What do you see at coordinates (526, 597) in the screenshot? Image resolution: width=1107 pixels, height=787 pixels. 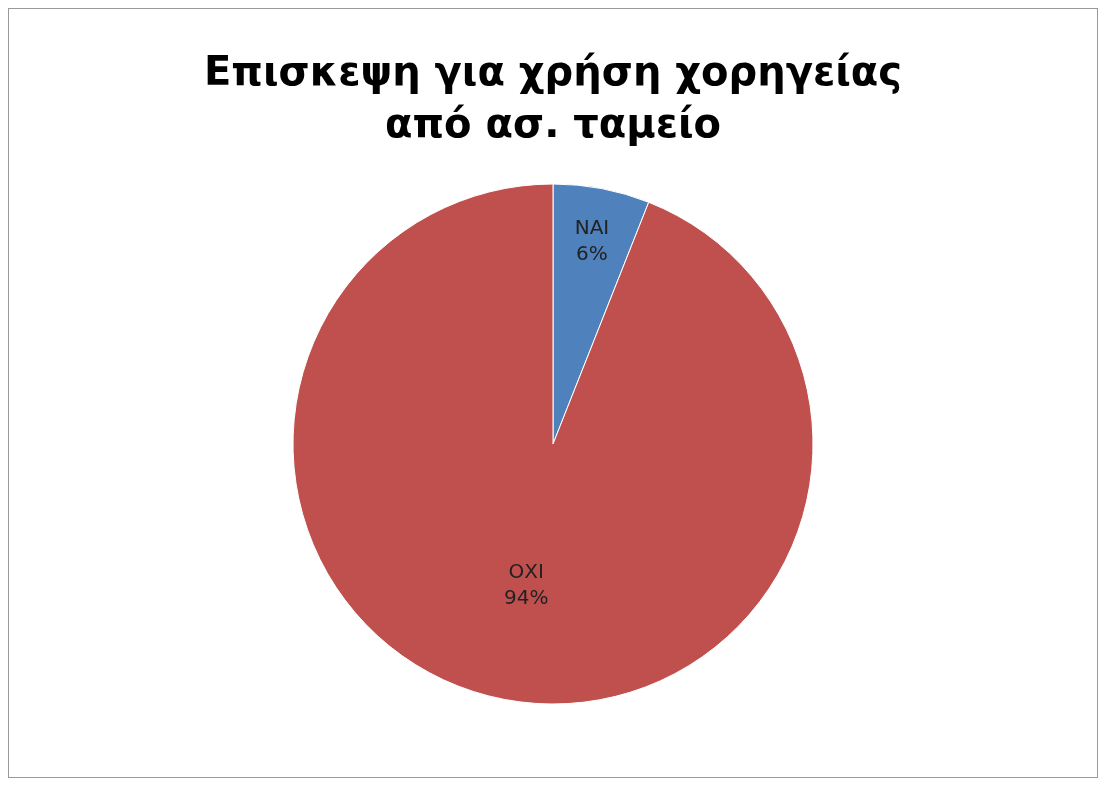 I see `data-label: 94%` at bounding box center [526, 597].